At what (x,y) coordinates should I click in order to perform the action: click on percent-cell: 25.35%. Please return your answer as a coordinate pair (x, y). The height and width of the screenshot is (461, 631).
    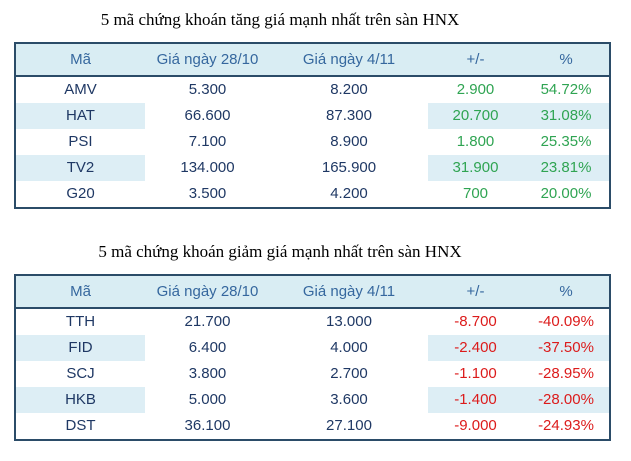
    Looking at the image, I should click on (566, 141).